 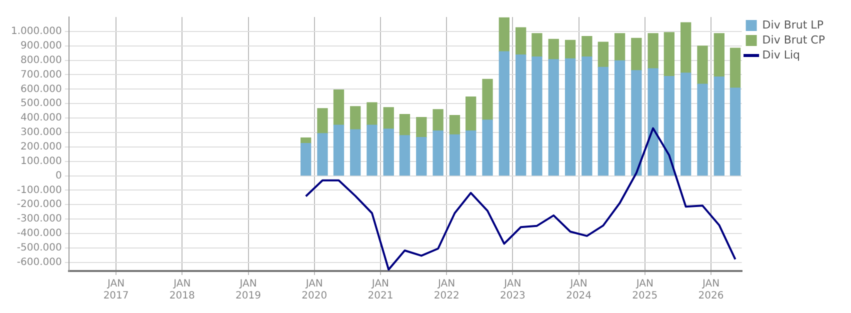 What do you see at coordinates (39, 248) in the screenshot?
I see `y-tick-label: -500.000` at bounding box center [39, 248].